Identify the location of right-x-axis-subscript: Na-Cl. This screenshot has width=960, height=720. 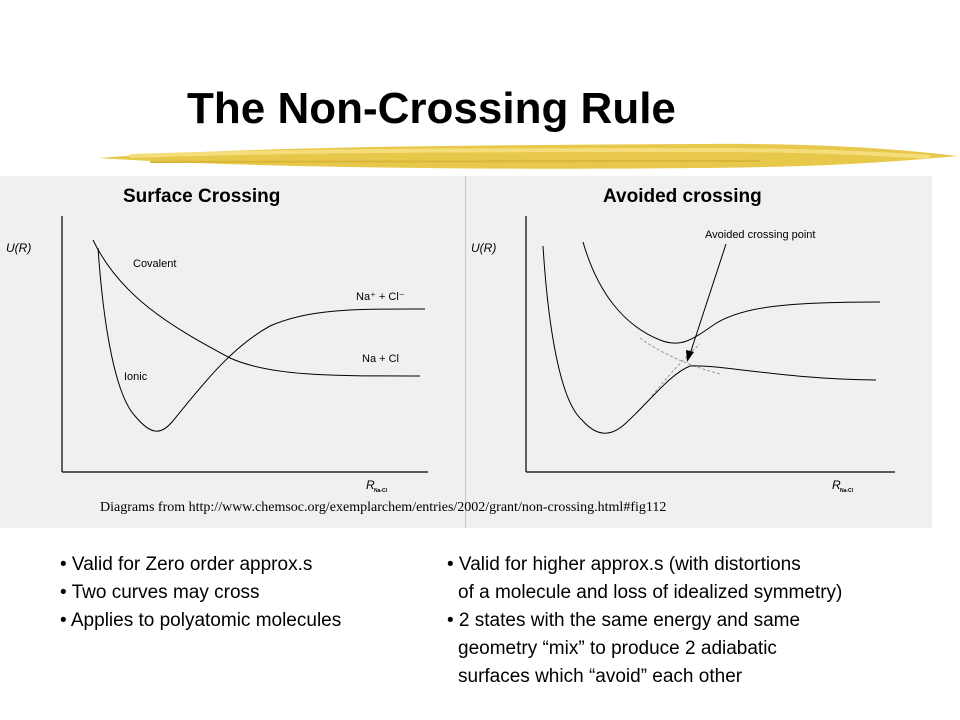
(847, 491).